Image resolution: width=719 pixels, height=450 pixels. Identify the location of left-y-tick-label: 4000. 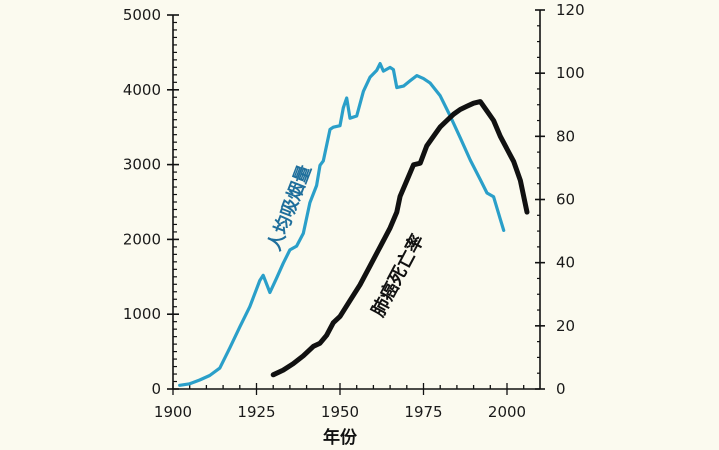
(142, 90).